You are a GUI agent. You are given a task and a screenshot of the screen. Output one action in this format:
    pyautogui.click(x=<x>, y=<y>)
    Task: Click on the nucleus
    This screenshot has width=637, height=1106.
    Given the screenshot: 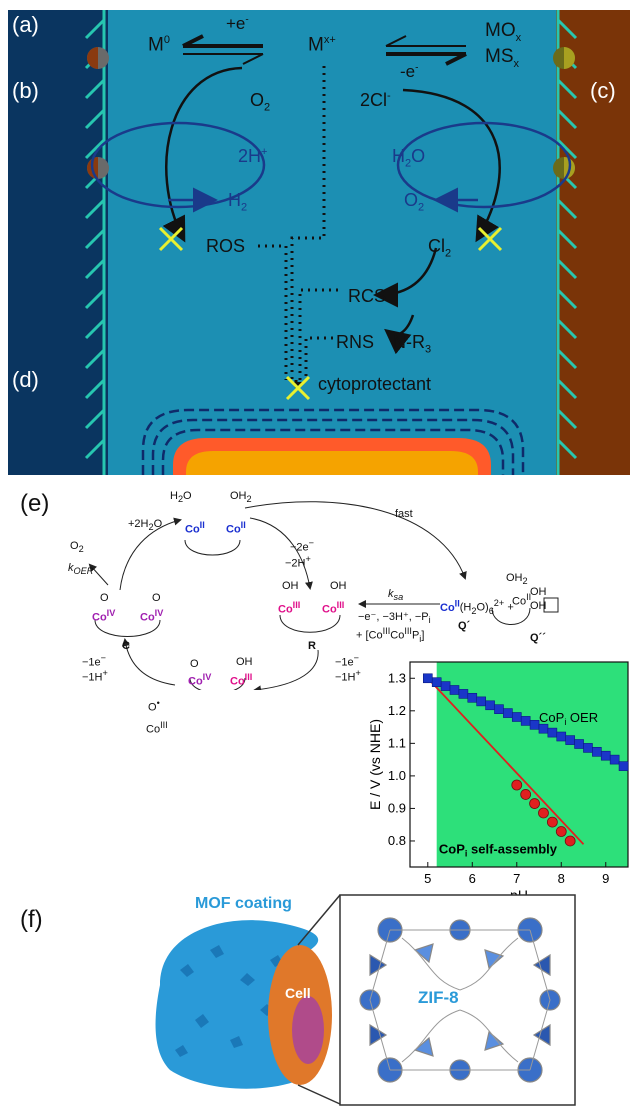 What is the action you would take?
    pyautogui.click(x=308, y=1030)
    